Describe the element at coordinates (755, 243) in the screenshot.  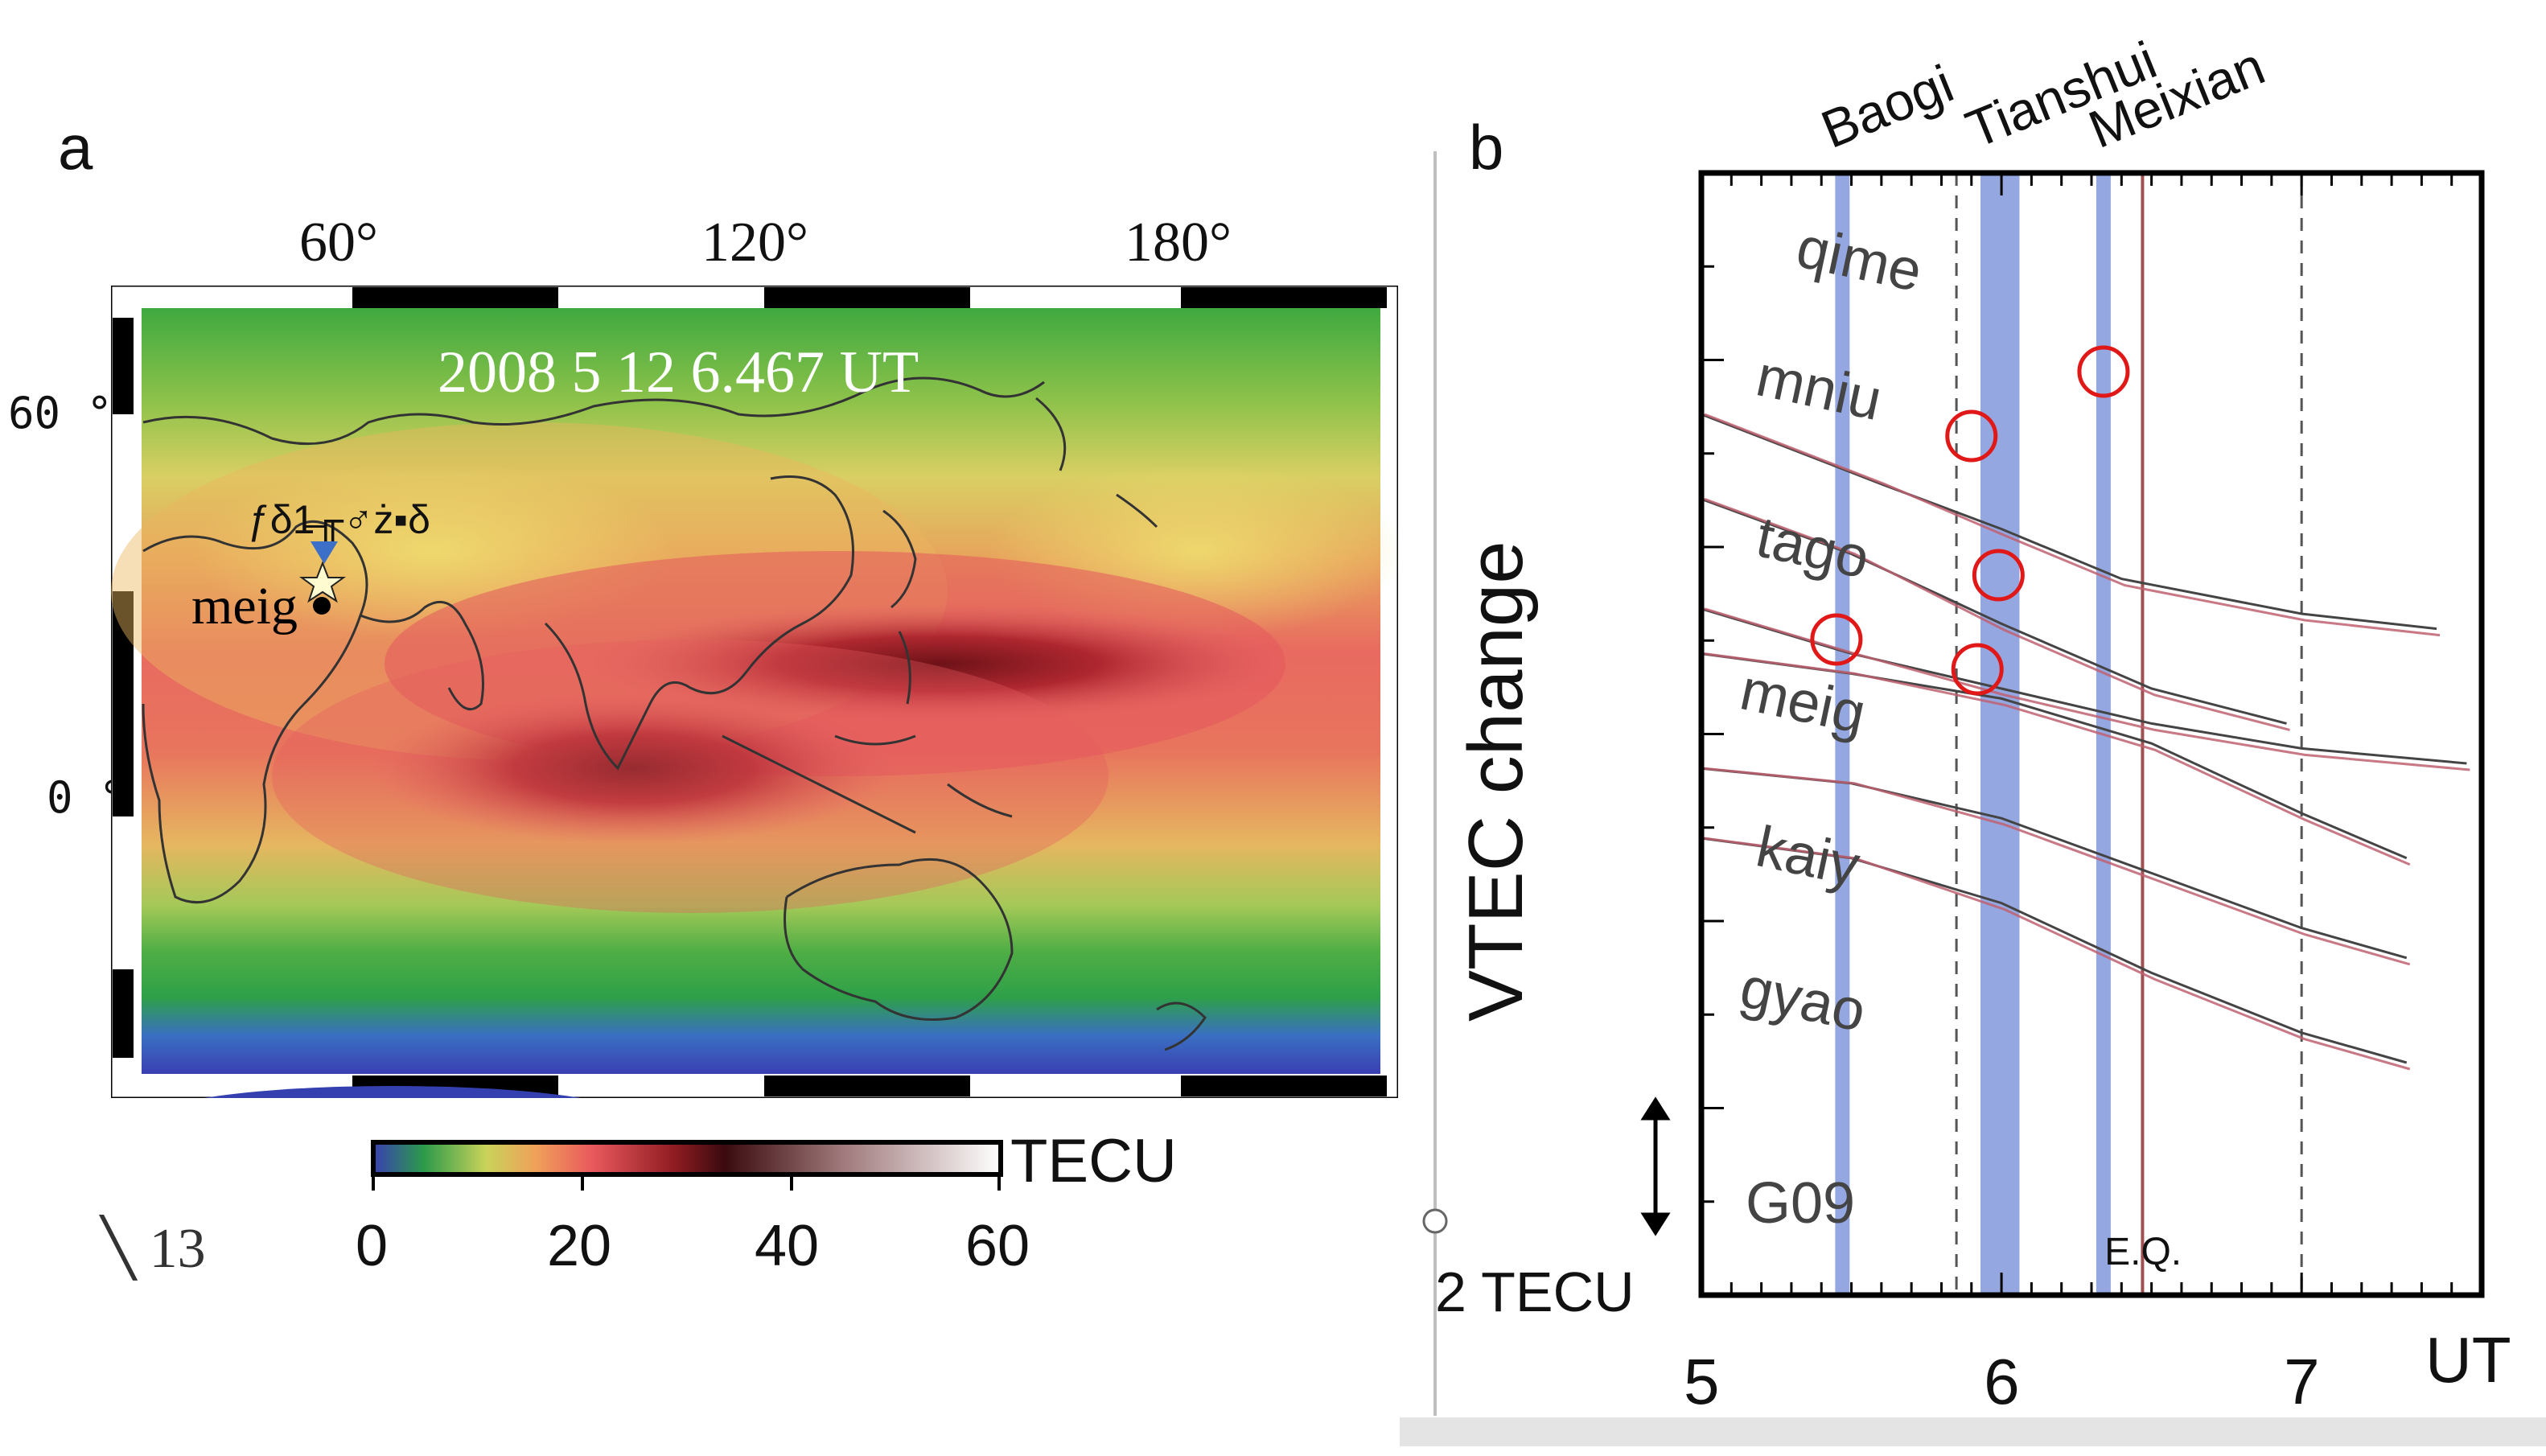
I see `lon-label-120: 120°` at that location.